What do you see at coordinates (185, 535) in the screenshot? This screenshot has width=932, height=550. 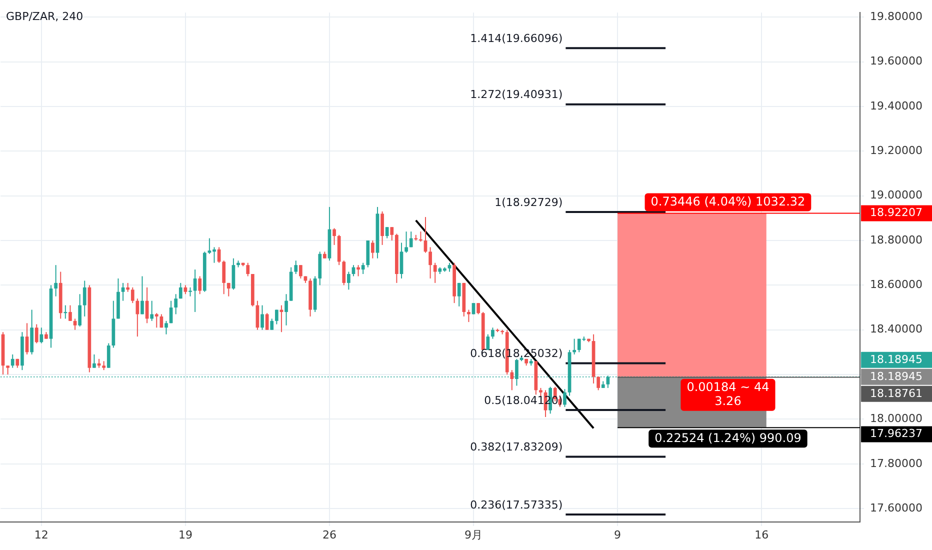 I see `x-tick-label: 19` at bounding box center [185, 535].